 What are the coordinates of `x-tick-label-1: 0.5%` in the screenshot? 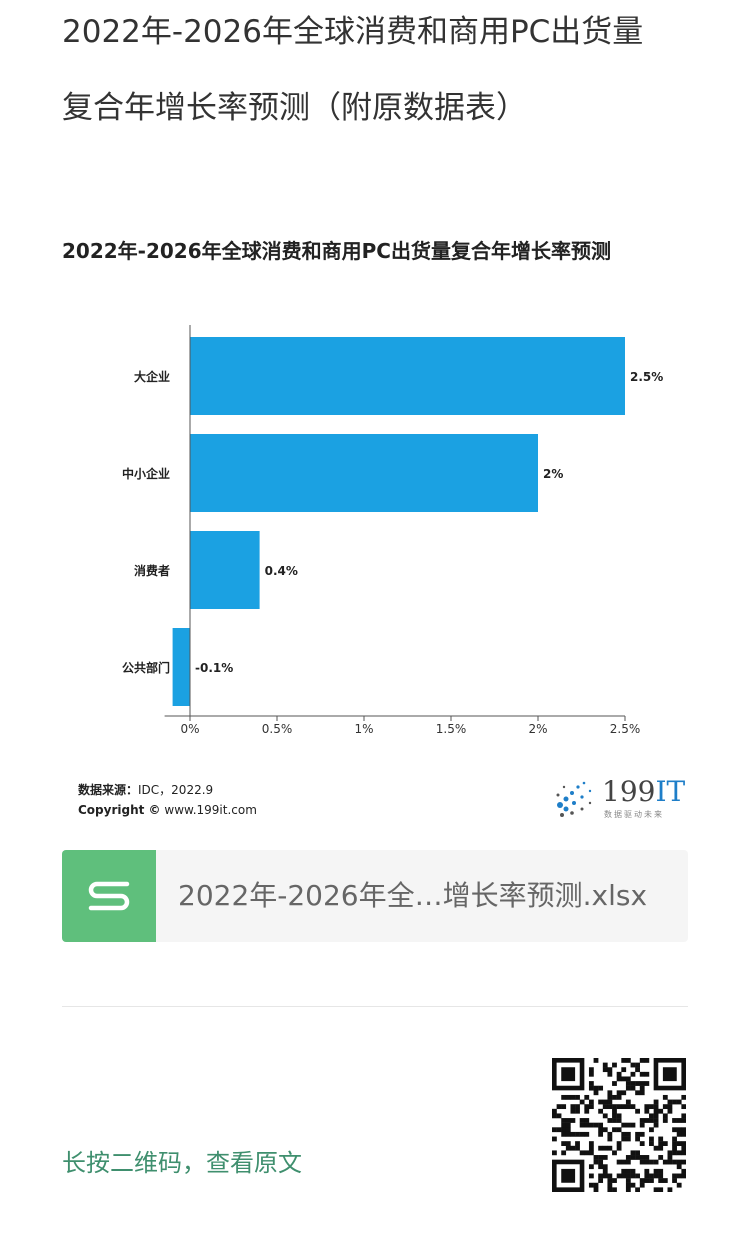 It's located at (277, 729).